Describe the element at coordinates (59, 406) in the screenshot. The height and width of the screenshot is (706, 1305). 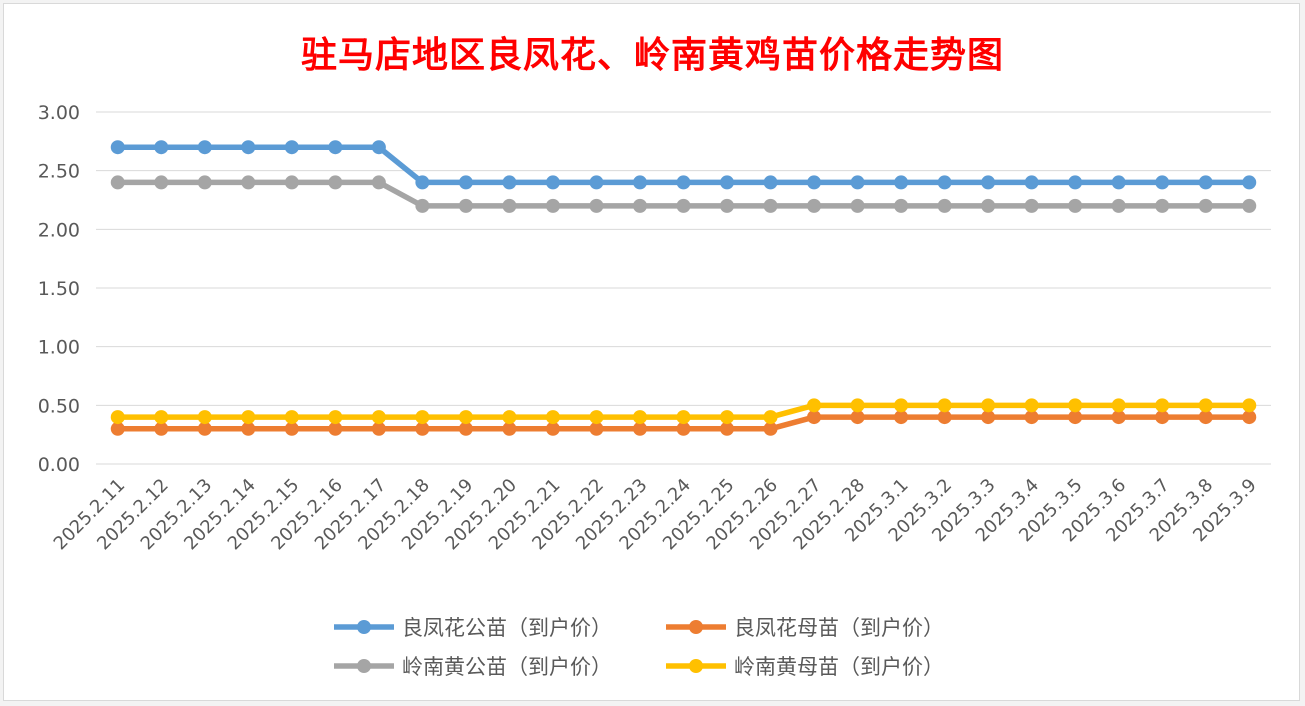
I see `y-tick-label: 0.50` at that location.